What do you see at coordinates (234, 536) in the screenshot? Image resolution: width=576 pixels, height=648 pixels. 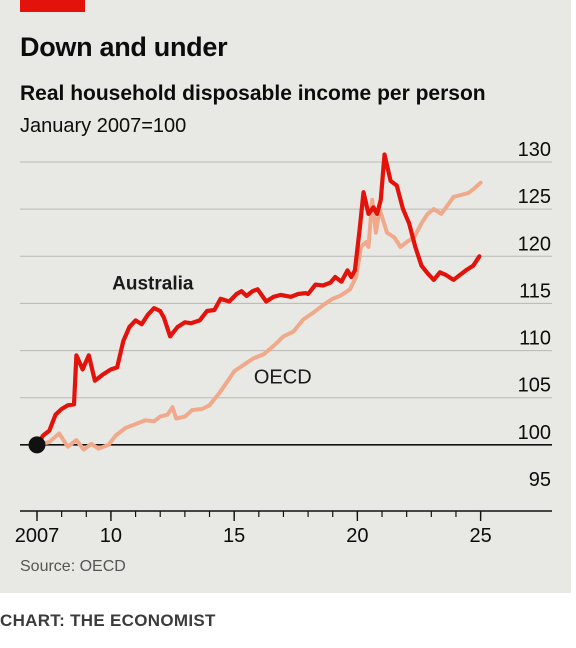 I see `x-tick-label: 15` at bounding box center [234, 536].